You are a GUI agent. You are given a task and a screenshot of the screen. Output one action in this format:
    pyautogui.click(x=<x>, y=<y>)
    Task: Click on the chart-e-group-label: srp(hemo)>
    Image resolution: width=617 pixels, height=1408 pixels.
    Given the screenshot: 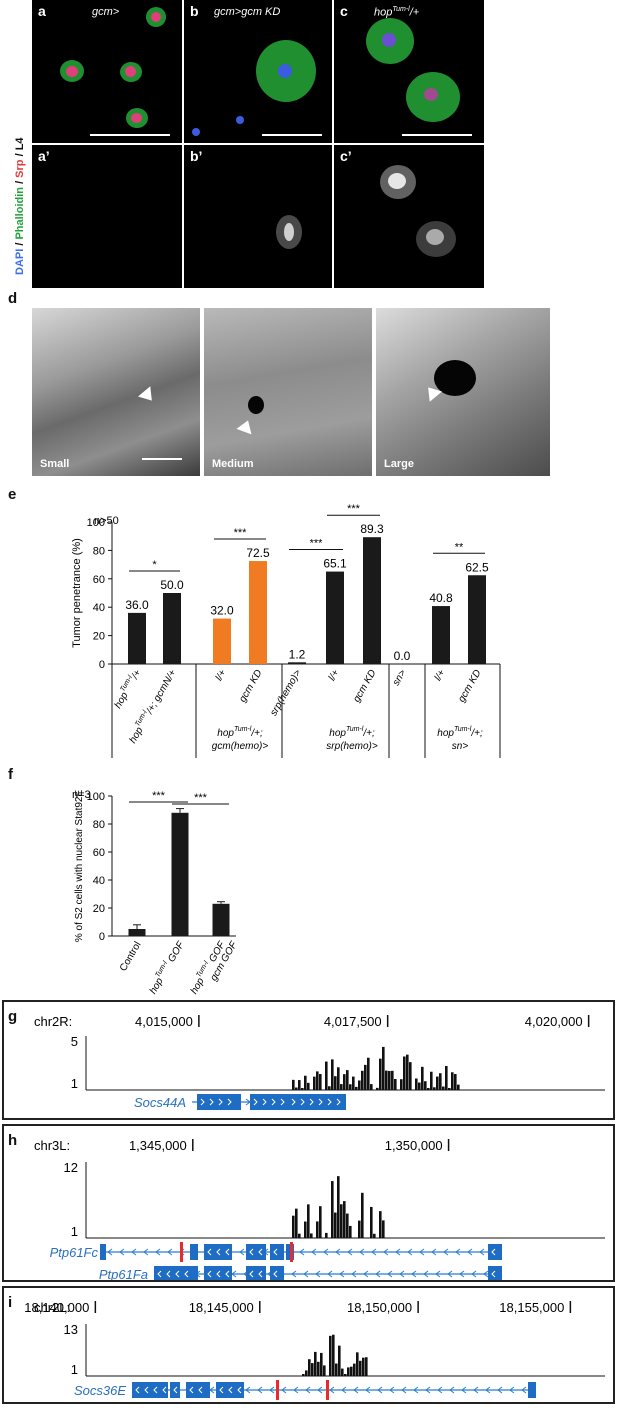 What is the action you would take?
    pyautogui.click(x=352, y=746)
    